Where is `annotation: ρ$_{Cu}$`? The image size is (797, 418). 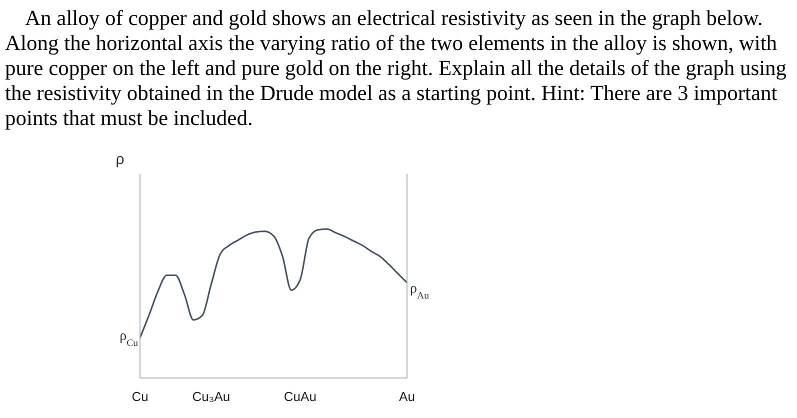 annotation: ρ$_{Cu}$ is located at coordinates (129, 338).